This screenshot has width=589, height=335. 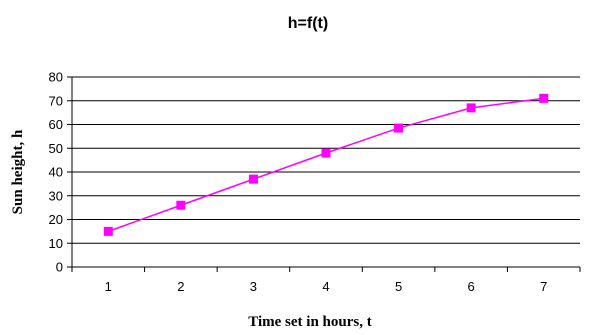 What do you see at coordinates (253, 286) in the screenshot?
I see `x-tick-label: 3` at bounding box center [253, 286].